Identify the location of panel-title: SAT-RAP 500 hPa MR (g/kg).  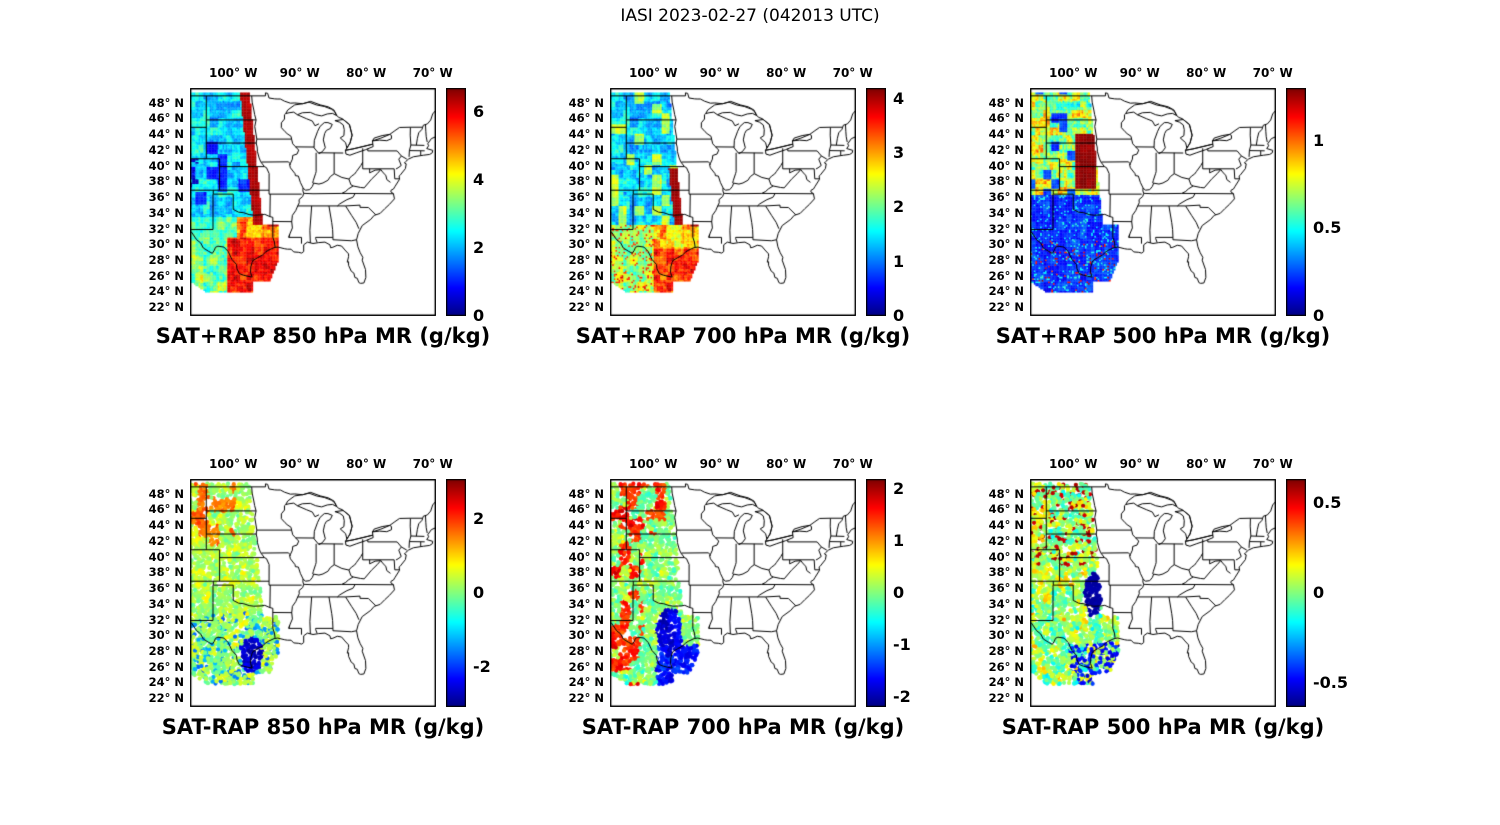
(1163, 727).